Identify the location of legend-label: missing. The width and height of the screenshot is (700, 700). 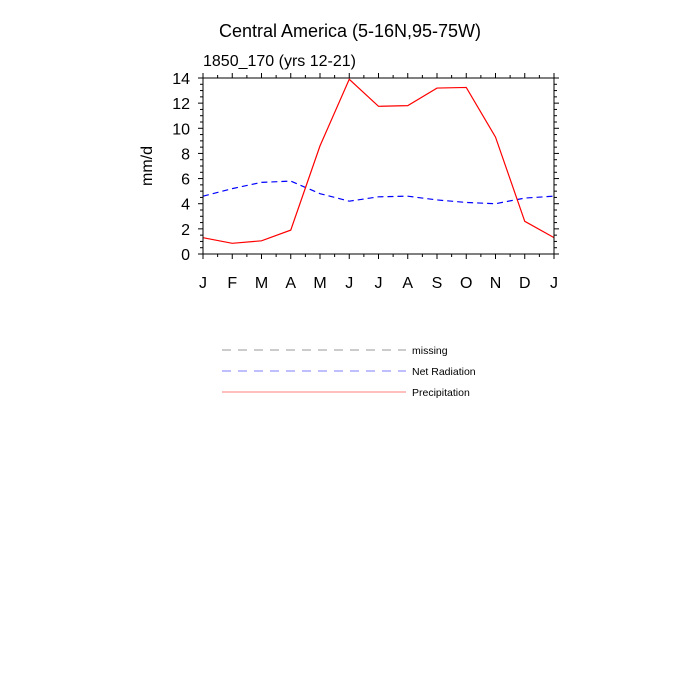
(430, 351).